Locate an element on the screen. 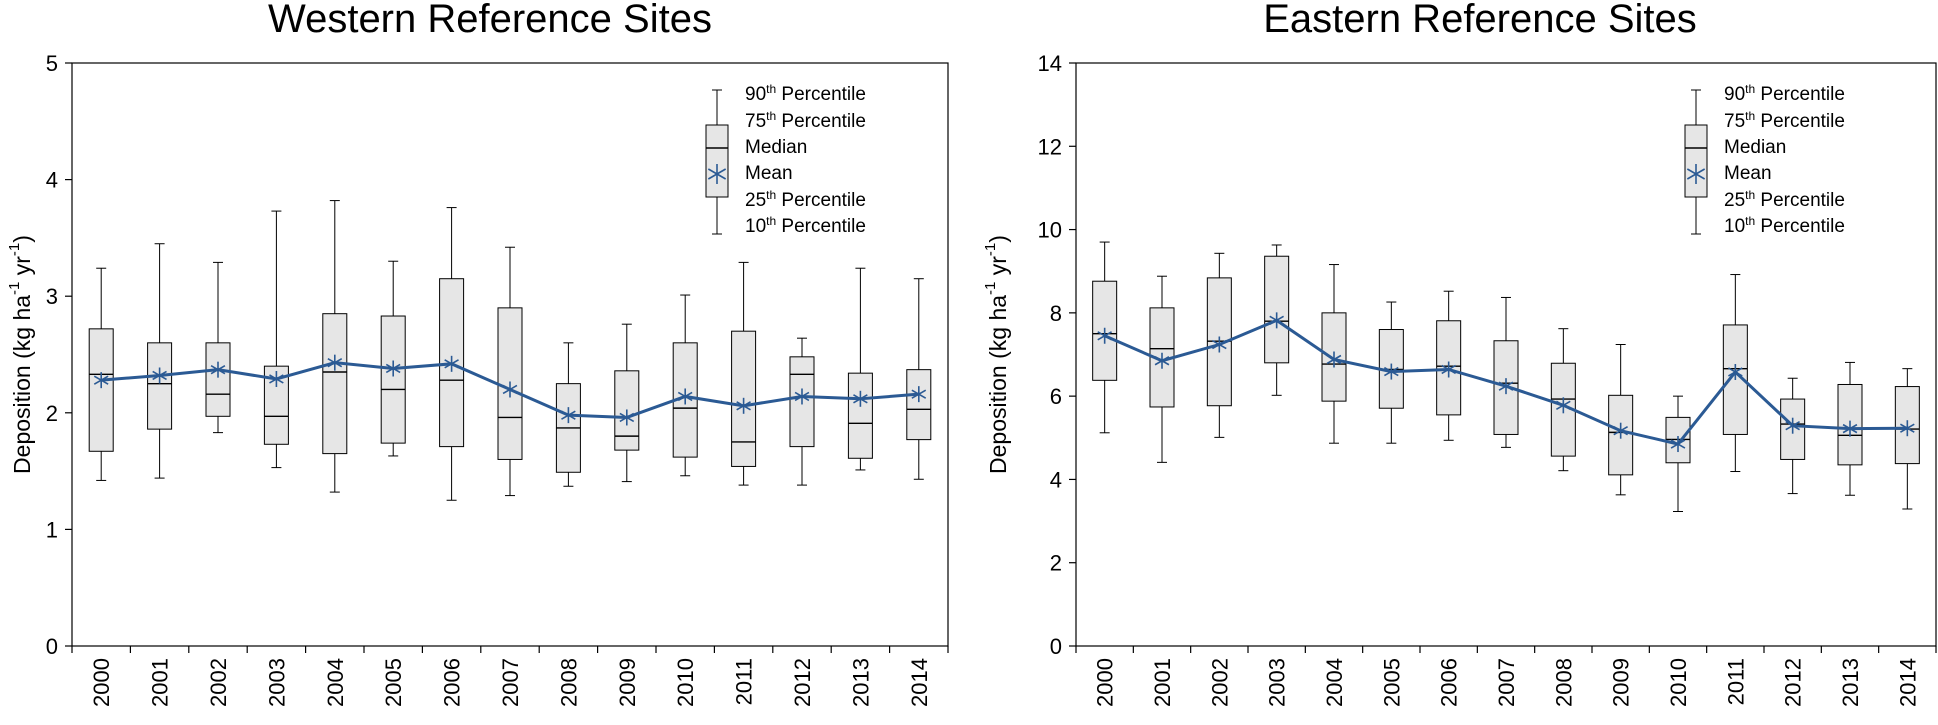  x-tick-label: 2008 is located at coordinates (568, 682).